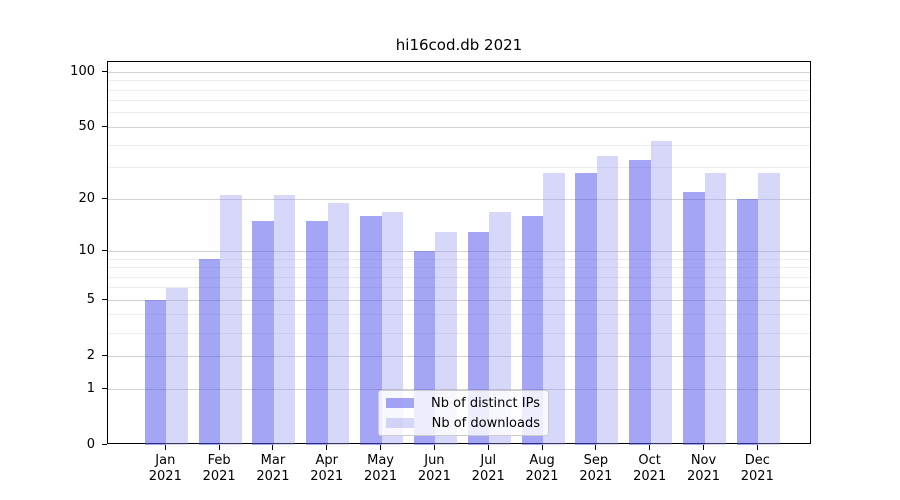 The height and width of the screenshot is (500, 900). Describe the element at coordinates (90, 444) in the screenshot. I see `y-tick-label-0: 0` at that location.